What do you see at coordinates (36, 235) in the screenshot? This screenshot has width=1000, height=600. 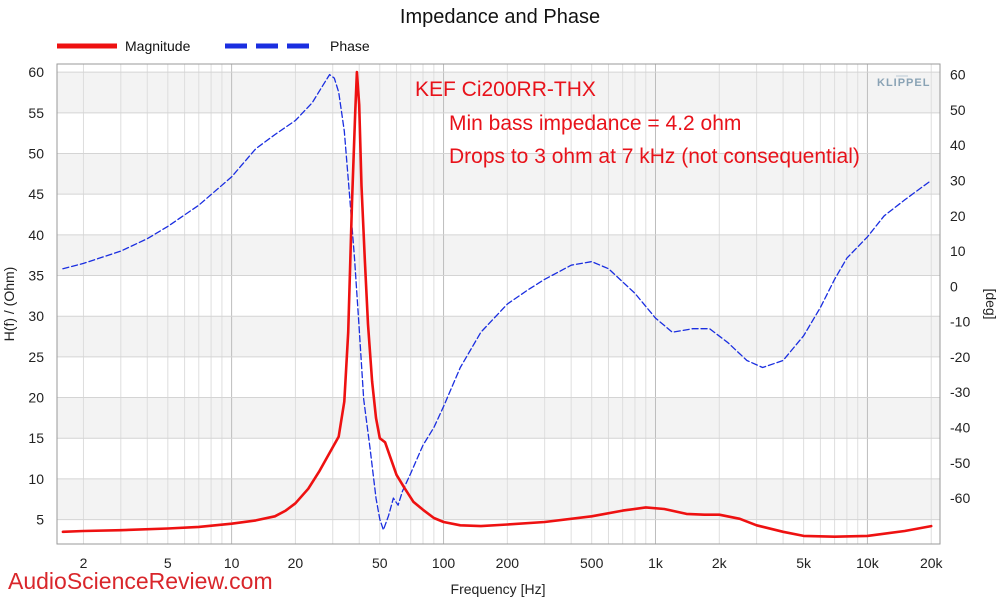 I see `y-left-tick-label: 40` at bounding box center [36, 235].